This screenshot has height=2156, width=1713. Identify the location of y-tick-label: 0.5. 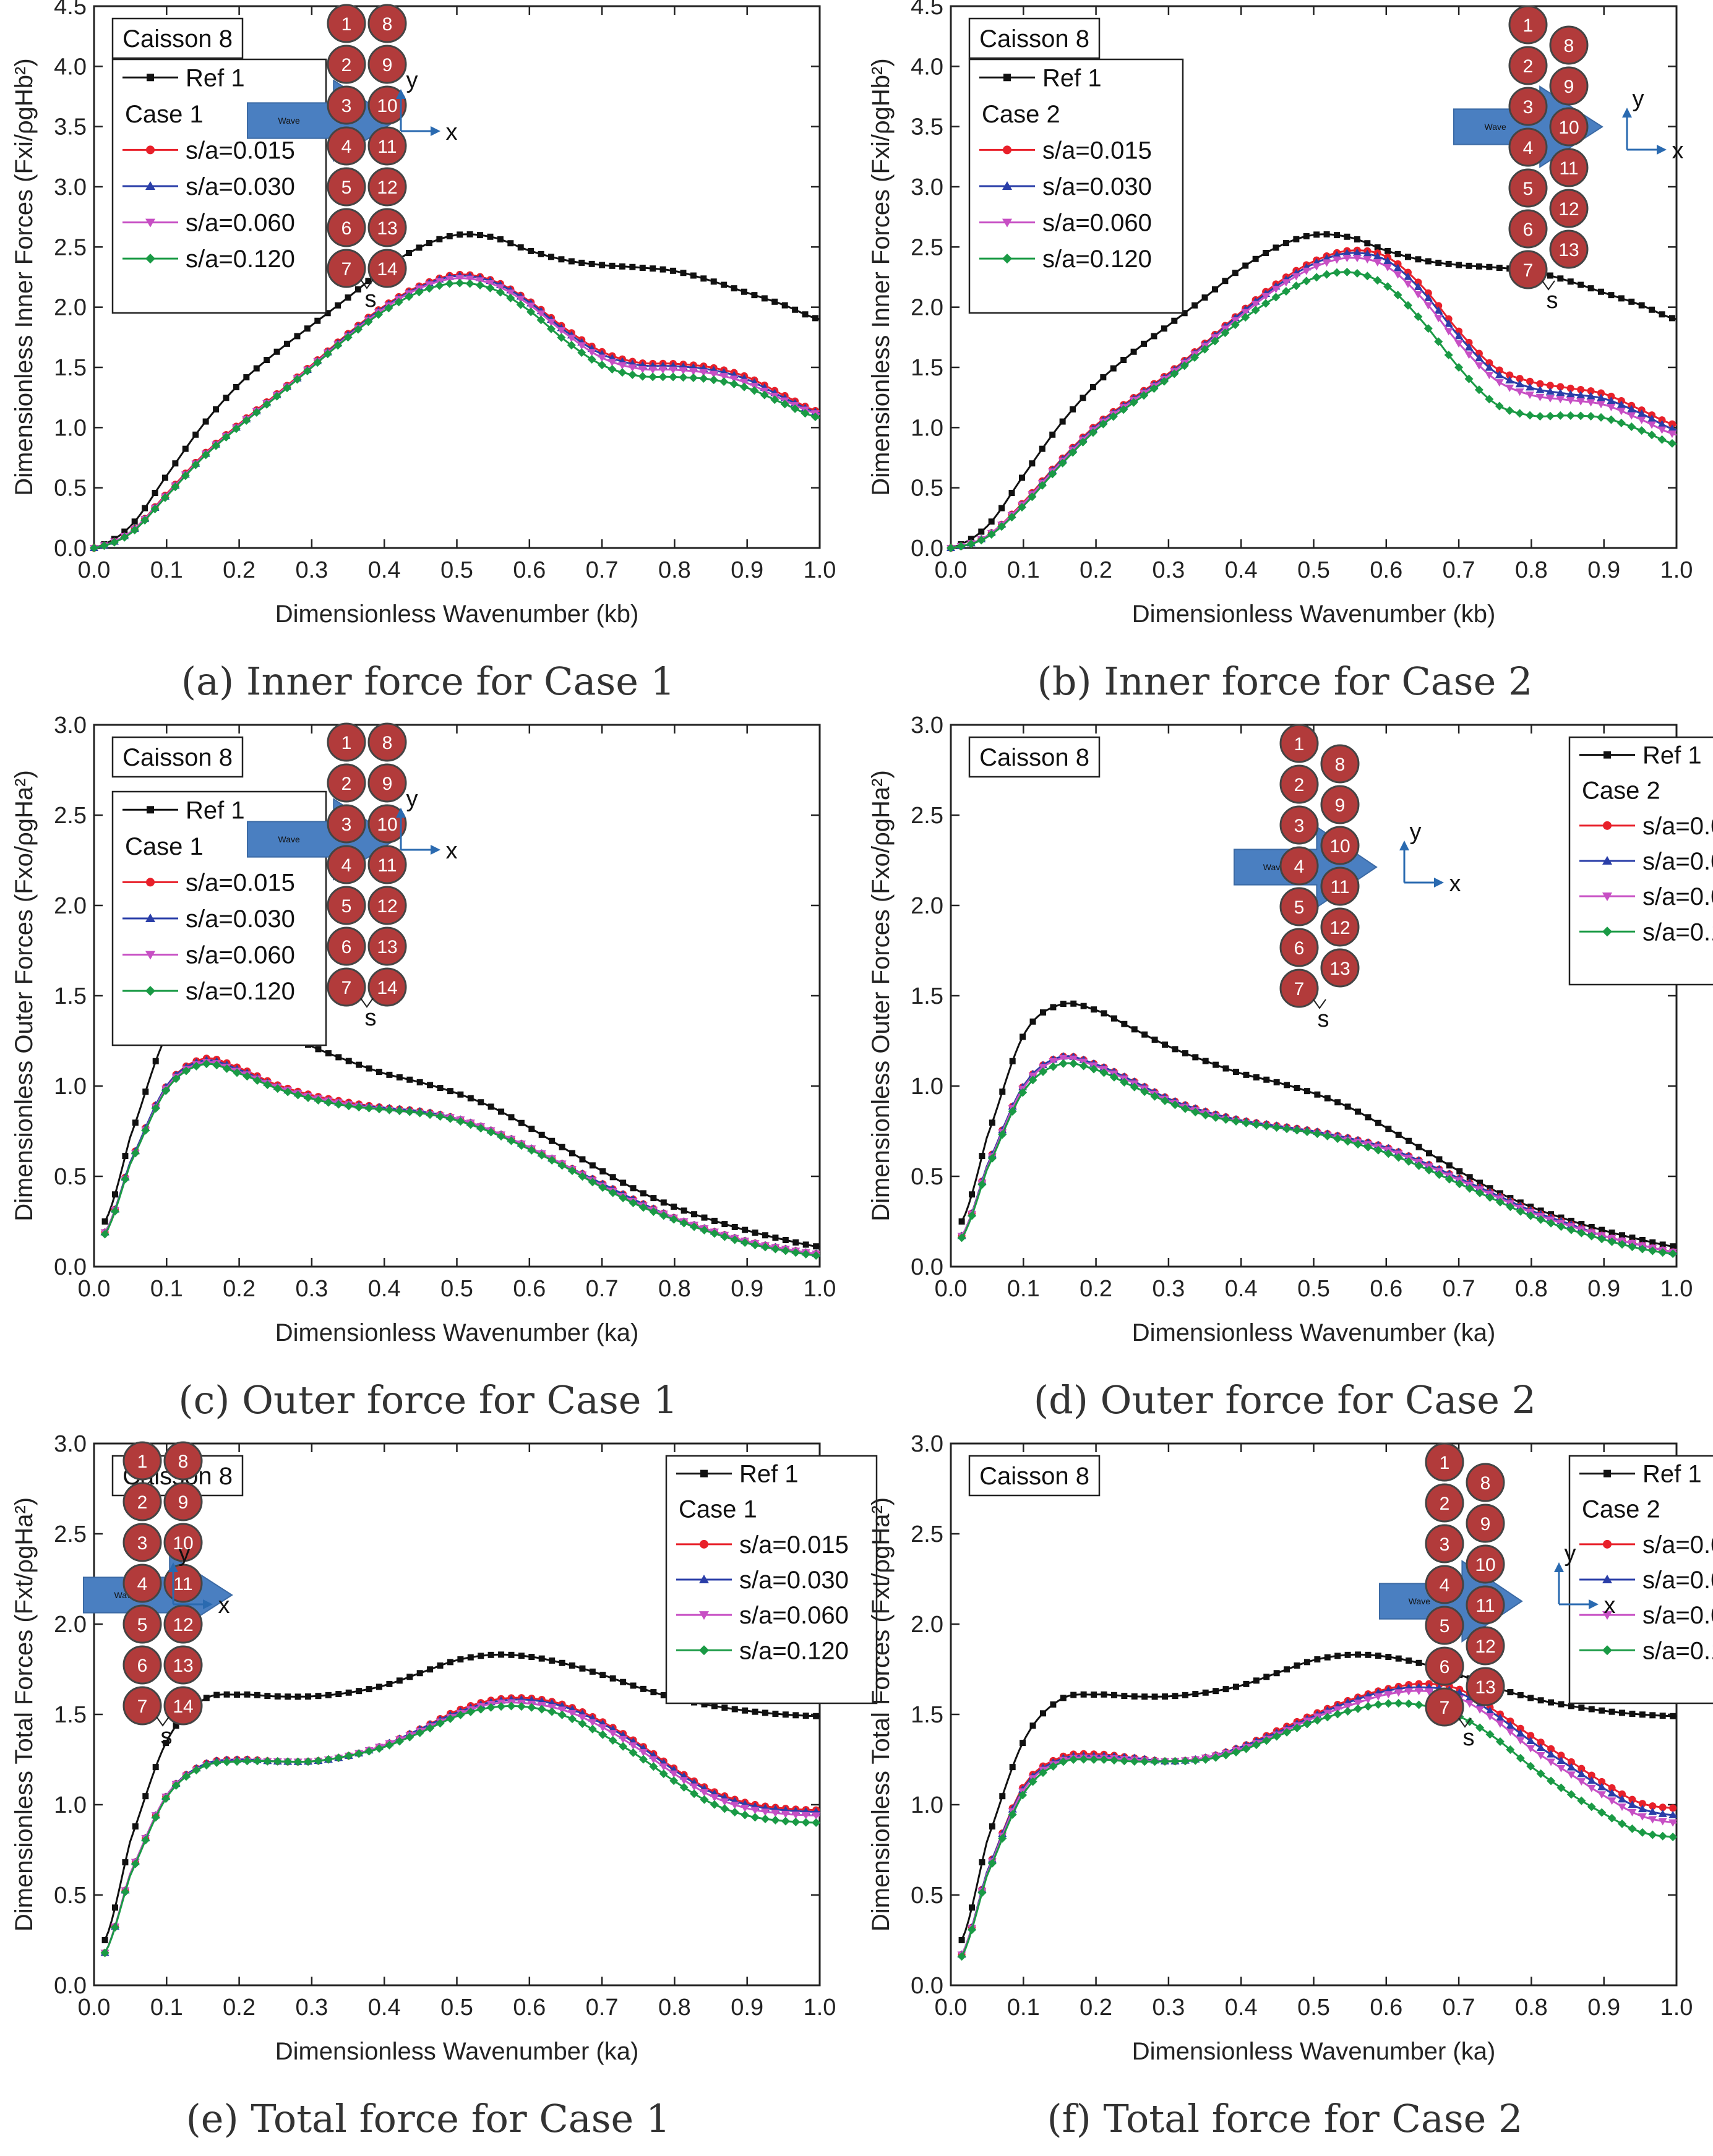
(927, 1177).